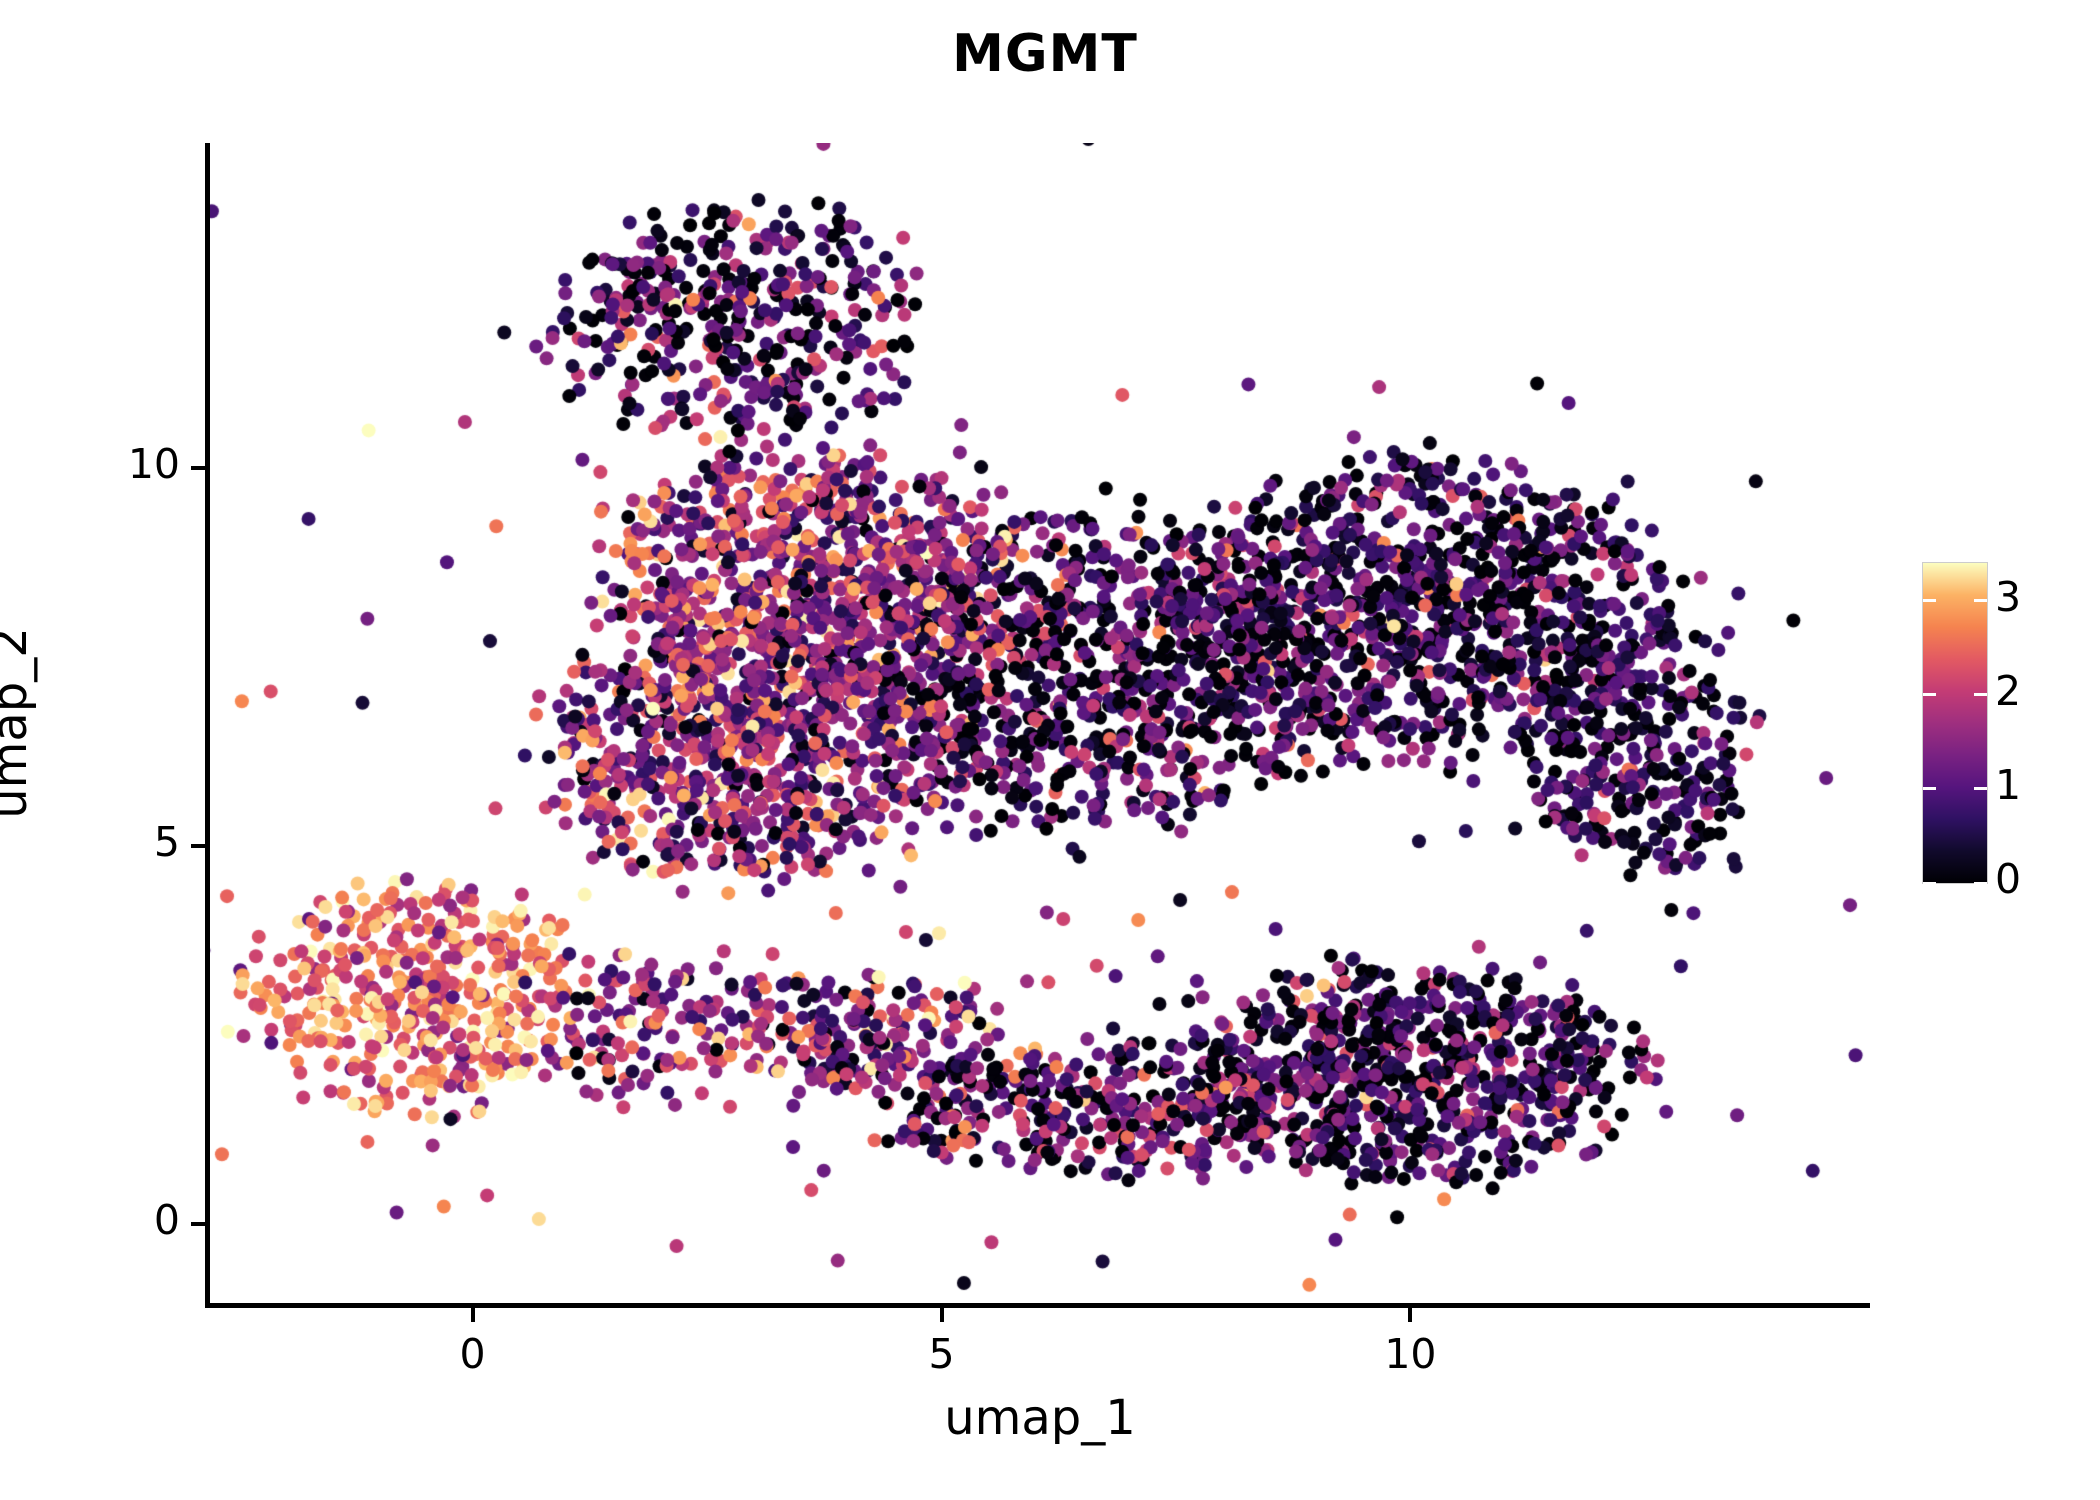  What do you see at coordinates (2008, 690) in the screenshot?
I see `colorbar-tick-label: 2` at bounding box center [2008, 690].